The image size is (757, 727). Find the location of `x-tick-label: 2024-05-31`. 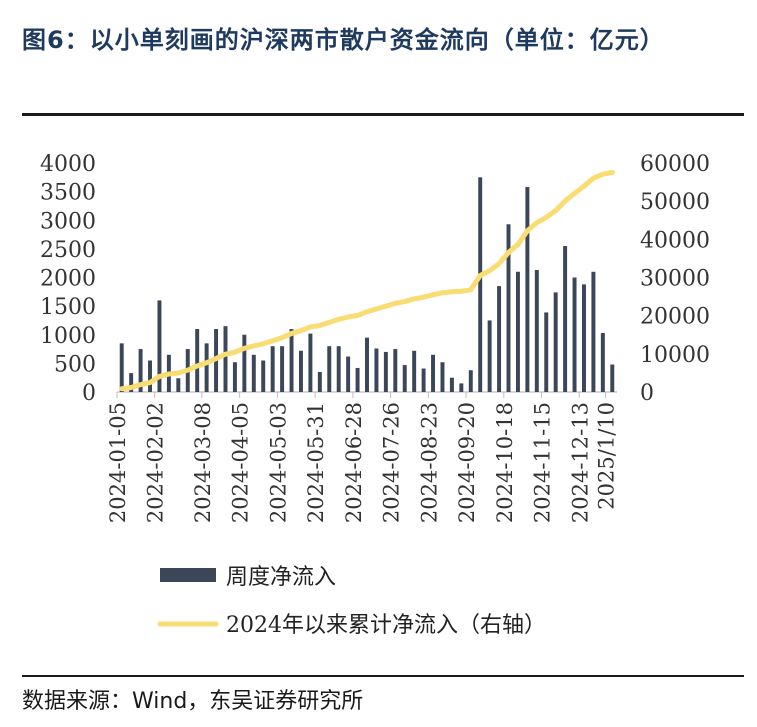

x-tick-label: 2024-05-31 is located at coordinates (316, 462).